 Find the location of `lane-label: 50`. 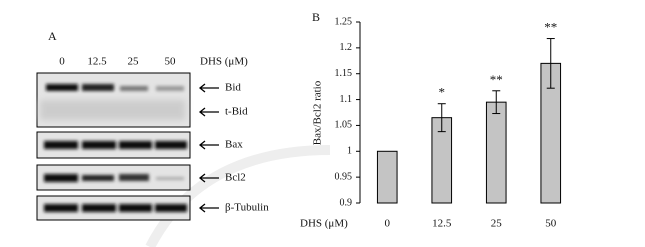

lane-label: 50 is located at coordinates (171, 62).